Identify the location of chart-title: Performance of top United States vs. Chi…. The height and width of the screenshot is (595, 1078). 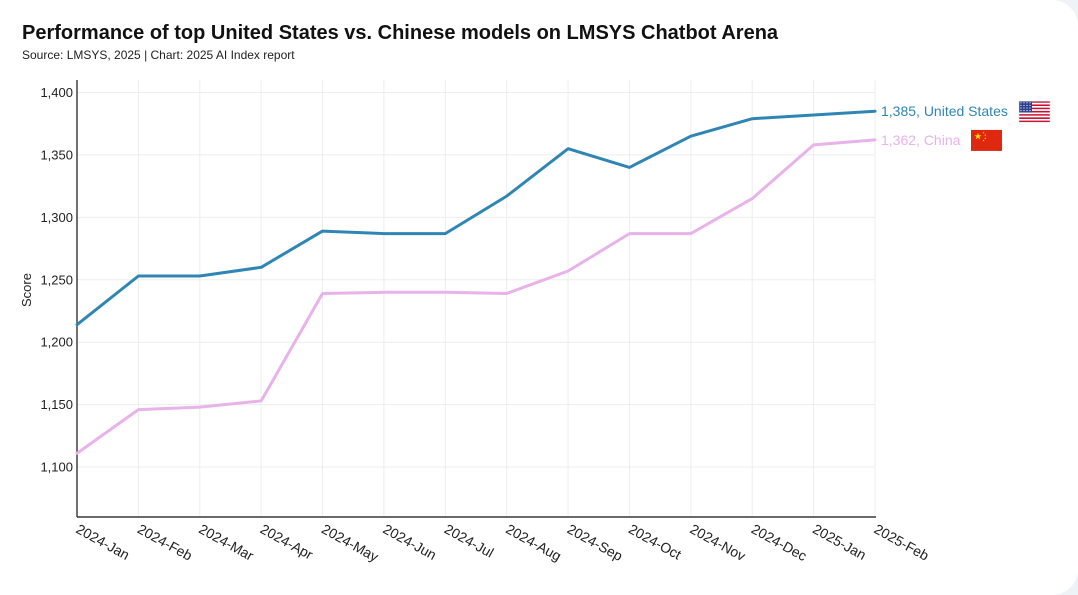
(400, 33).